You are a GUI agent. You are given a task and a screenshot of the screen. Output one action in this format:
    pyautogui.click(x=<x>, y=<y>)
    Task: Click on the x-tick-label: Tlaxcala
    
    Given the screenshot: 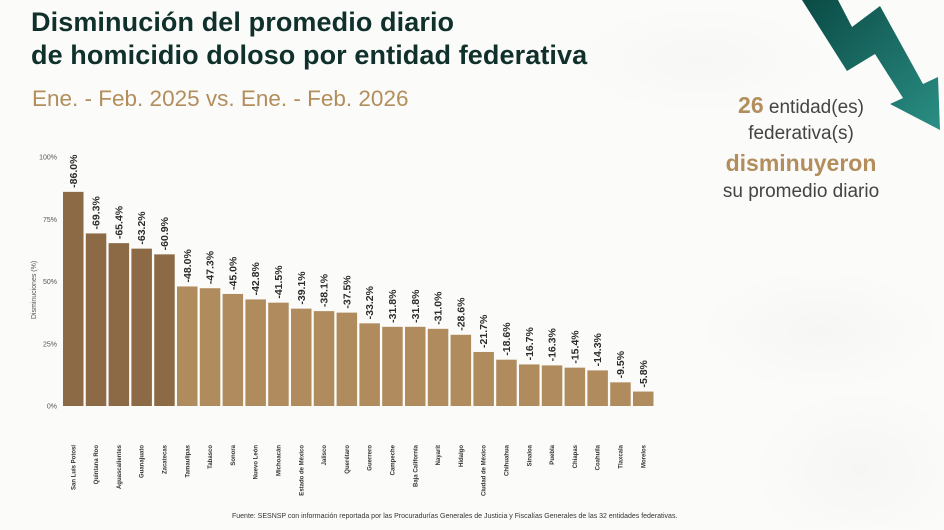 What is the action you would take?
    pyautogui.click(x=621, y=456)
    